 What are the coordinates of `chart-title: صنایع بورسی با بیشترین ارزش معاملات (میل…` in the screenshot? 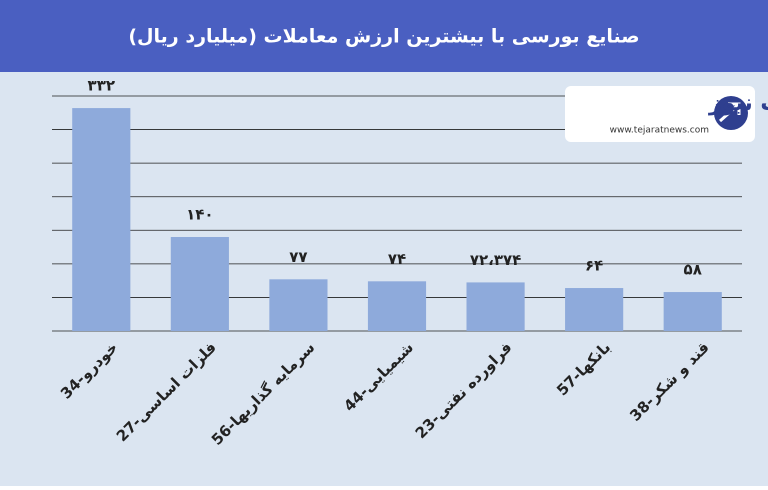 It's located at (383, 37).